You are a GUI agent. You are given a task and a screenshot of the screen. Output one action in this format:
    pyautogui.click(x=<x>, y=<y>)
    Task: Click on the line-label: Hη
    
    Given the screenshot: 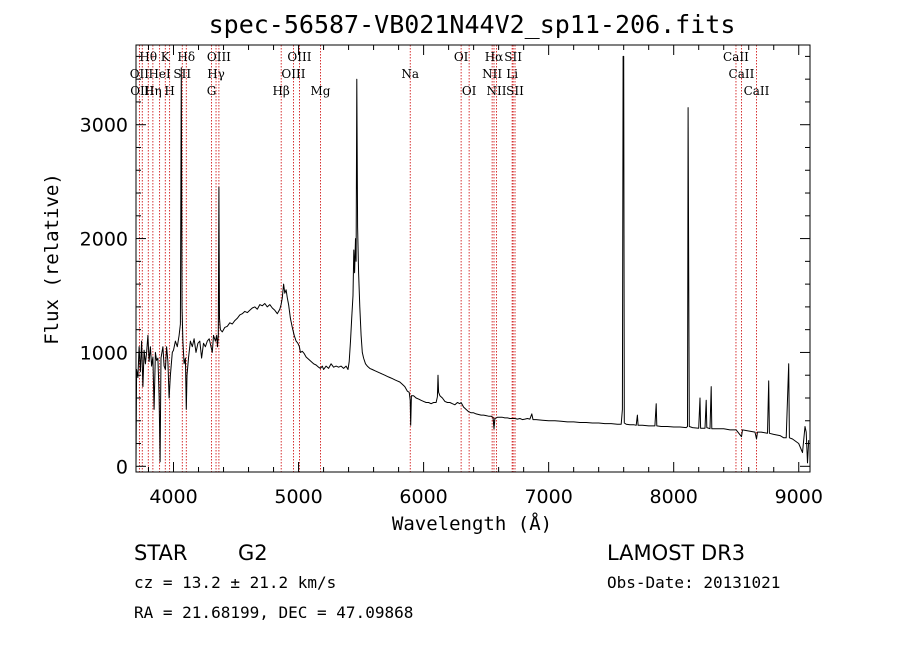 What is the action you would take?
    pyautogui.click(x=153, y=91)
    